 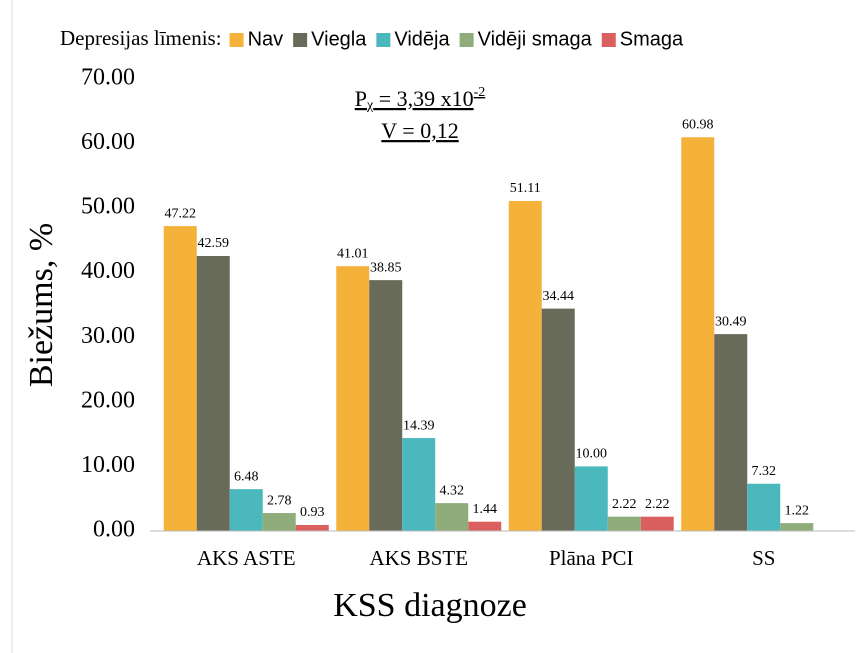 What do you see at coordinates (525, 188) in the screenshot?
I see `data-label: 51.11` at bounding box center [525, 188].